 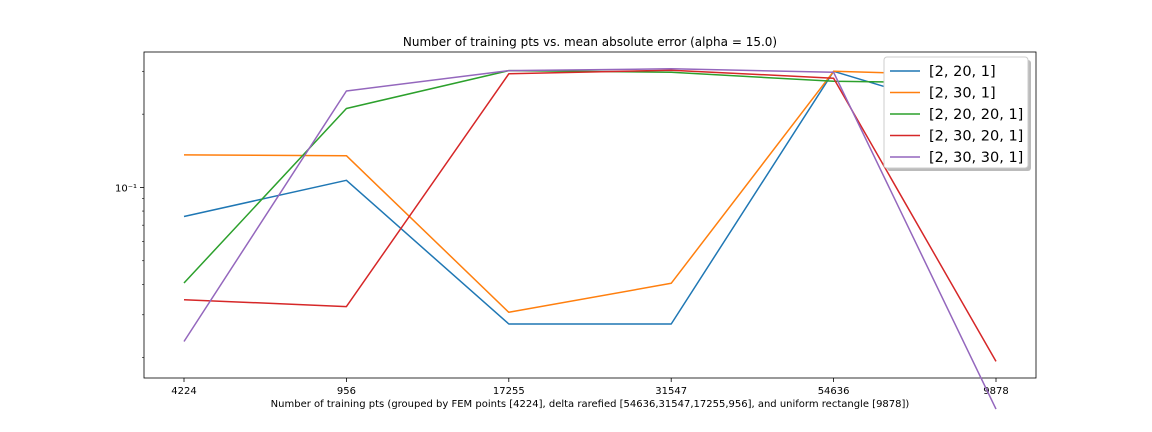 I want to click on x-tick-label: 4224, so click(x=183, y=391).